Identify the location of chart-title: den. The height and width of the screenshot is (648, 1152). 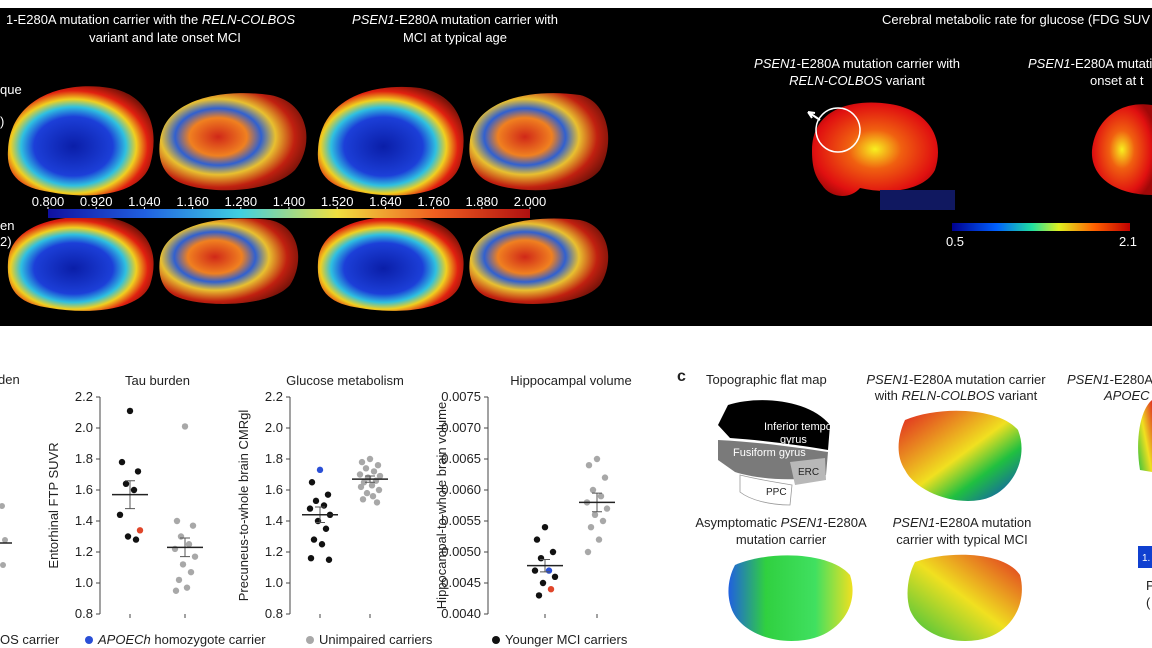
(10, 379).